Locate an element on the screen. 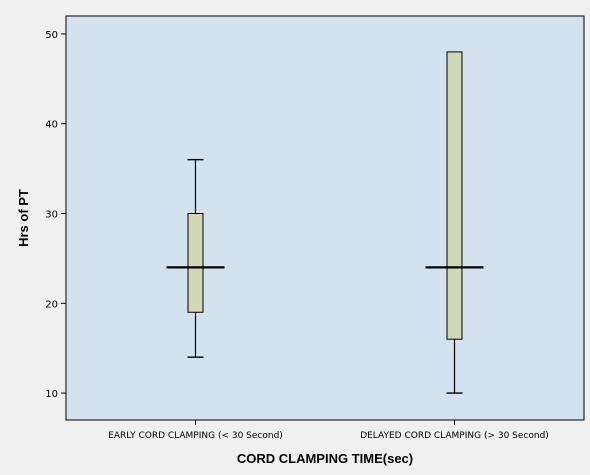  x-category-label: DELAYED CORD CLAMPING (> 30 Second) is located at coordinates (454, 436).